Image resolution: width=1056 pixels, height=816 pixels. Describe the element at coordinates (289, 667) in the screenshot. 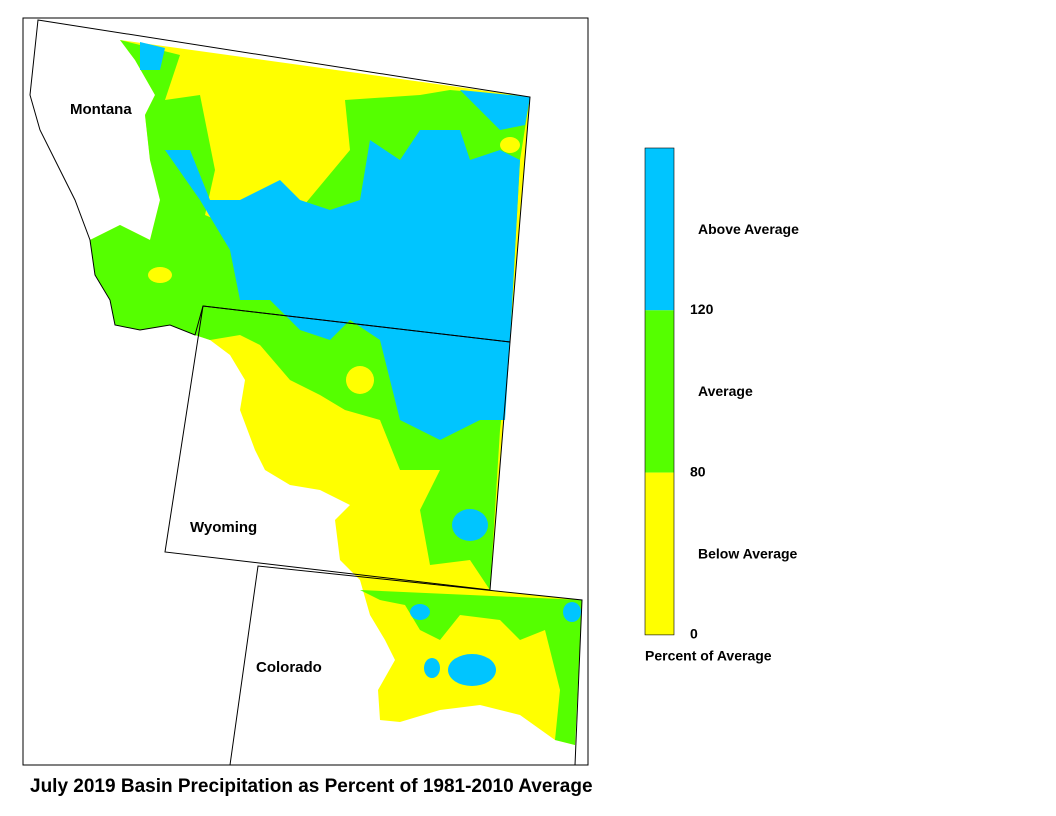

I see `state-label: Colorado` at that location.